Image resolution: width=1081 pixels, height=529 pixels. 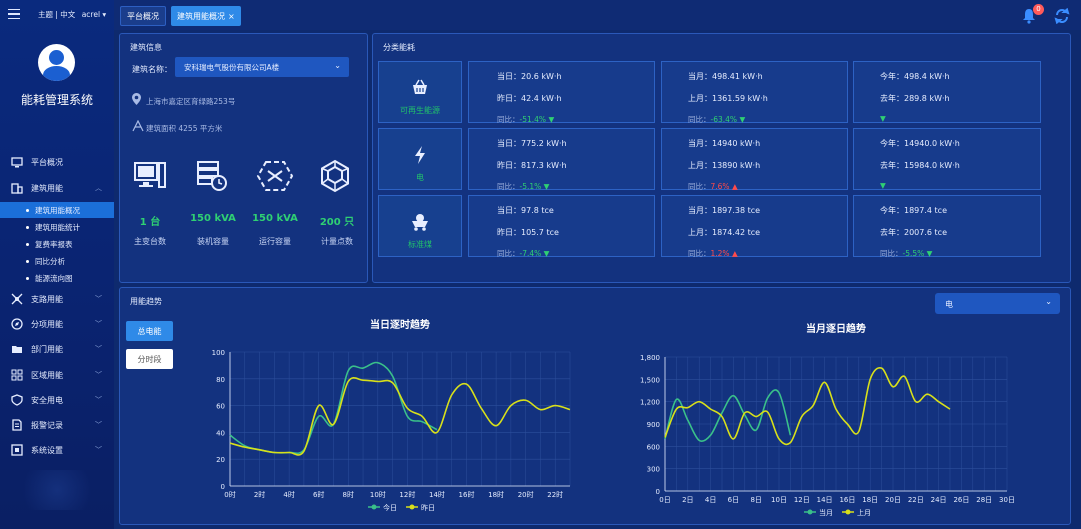 I want to click on category-name: 电, so click(x=420, y=177).